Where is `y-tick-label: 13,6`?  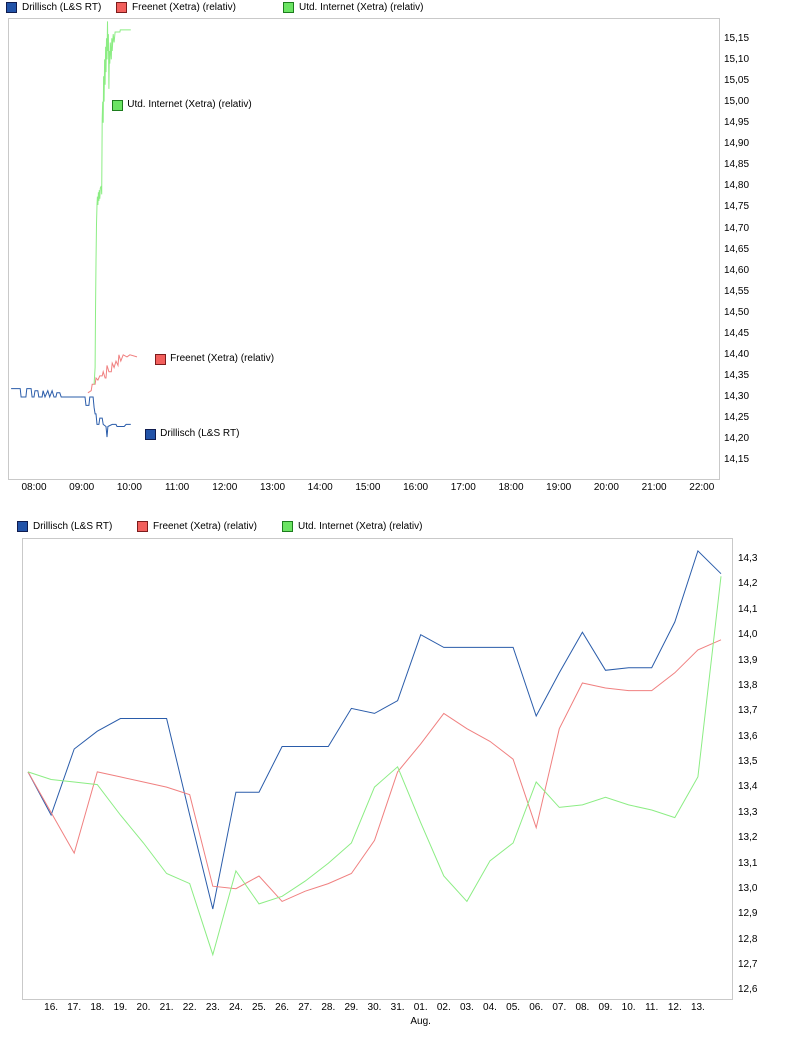
y-tick-label: 13,6 is located at coordinates (748, 736).